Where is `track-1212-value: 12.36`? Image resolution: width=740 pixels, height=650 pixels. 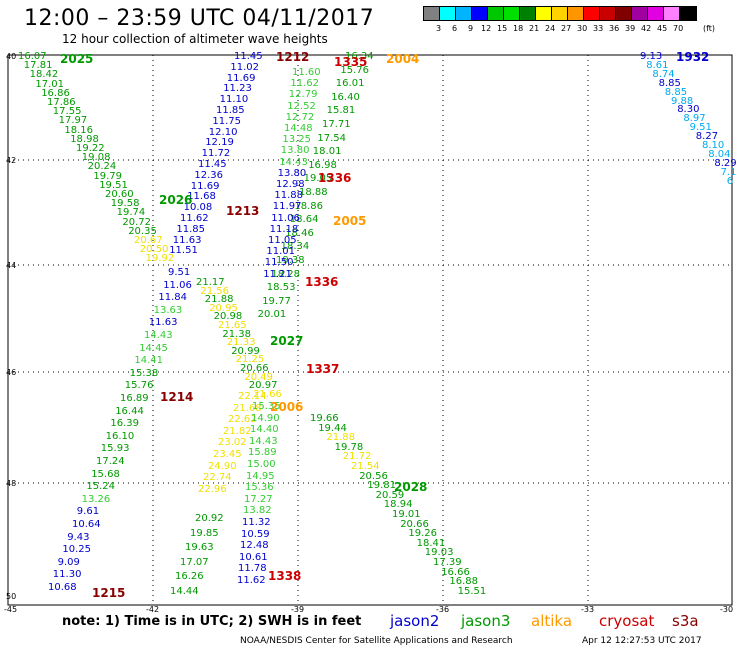
track-1212-value: 12.36 is located at coordinates (209, 175).